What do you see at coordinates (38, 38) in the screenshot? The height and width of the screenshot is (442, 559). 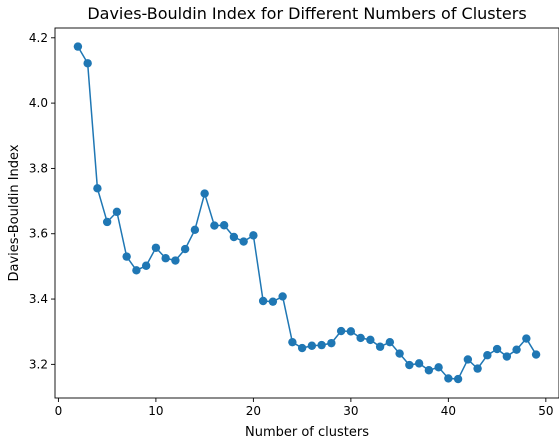 I see `y-tick-label: 4.2` at bounding box center [38, 38].